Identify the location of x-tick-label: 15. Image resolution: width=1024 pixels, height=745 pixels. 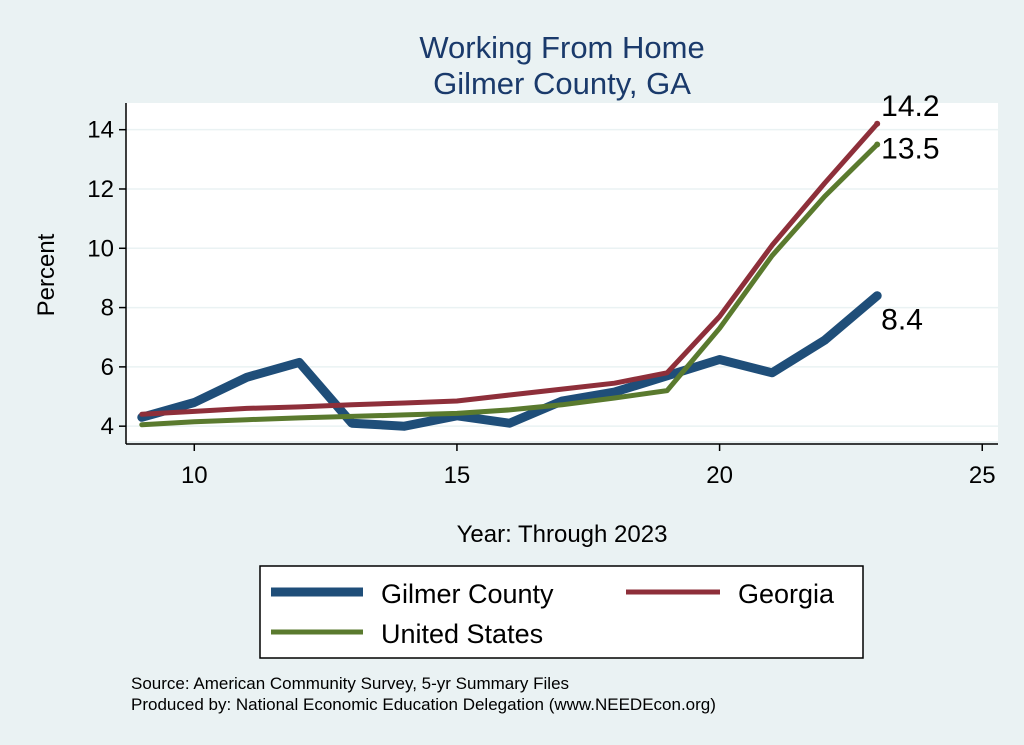
(457, 475).